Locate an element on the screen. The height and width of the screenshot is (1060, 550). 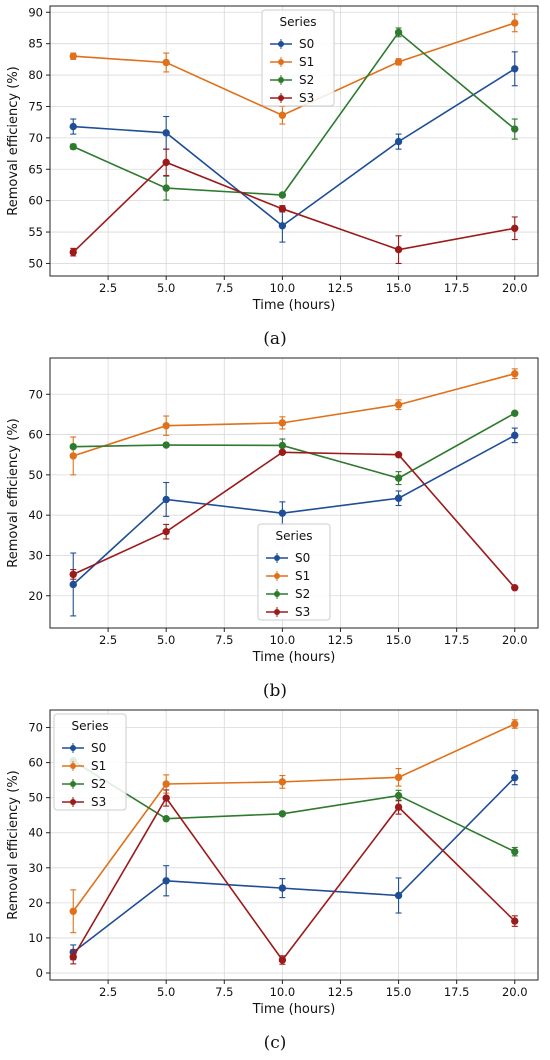
panel-label: (a) is located at coordinates (274, 339).